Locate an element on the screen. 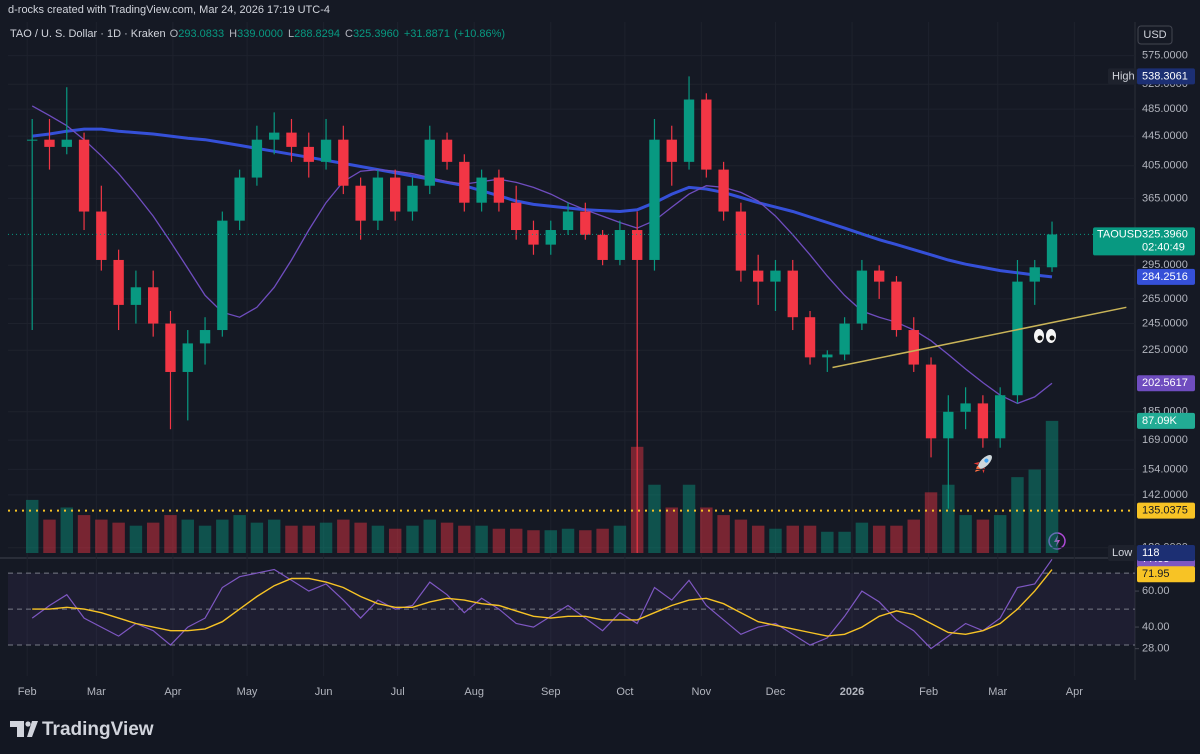 The width and height of the screenshot is (1200, 754). badge-value: 202.5617 is located at coordinates (1165, 383).